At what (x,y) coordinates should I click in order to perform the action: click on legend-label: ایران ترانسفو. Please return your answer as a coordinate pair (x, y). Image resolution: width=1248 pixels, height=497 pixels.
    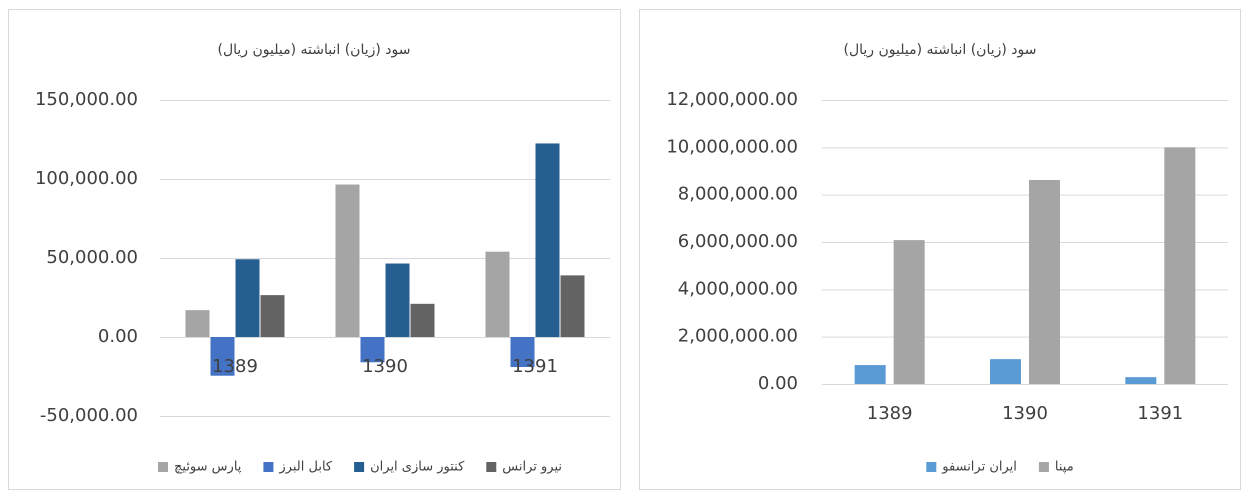
    Looking at the image, I should click on (979, 467).